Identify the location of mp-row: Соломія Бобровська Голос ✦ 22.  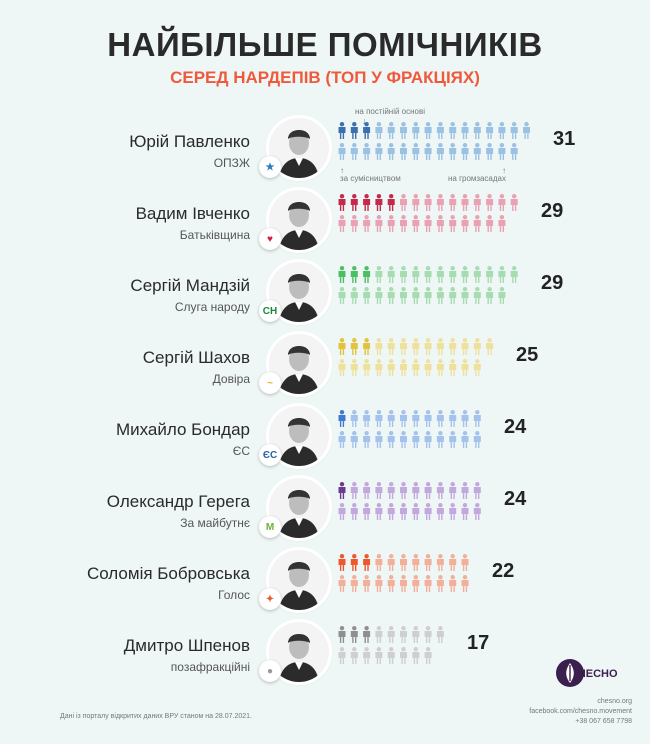
(325, 586).